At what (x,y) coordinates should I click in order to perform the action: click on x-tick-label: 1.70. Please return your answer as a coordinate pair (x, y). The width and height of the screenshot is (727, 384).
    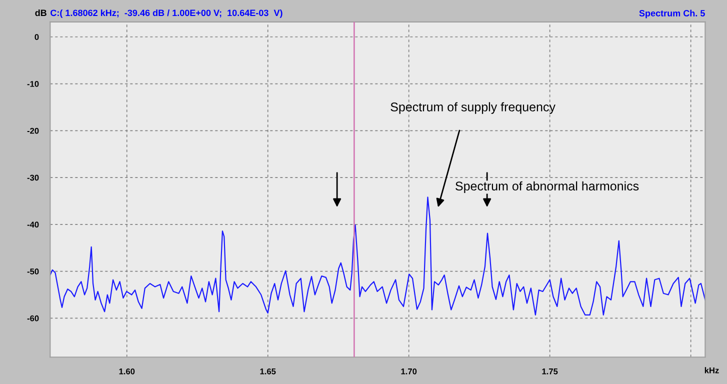
    Looking at the image, I should click on (409, 371).